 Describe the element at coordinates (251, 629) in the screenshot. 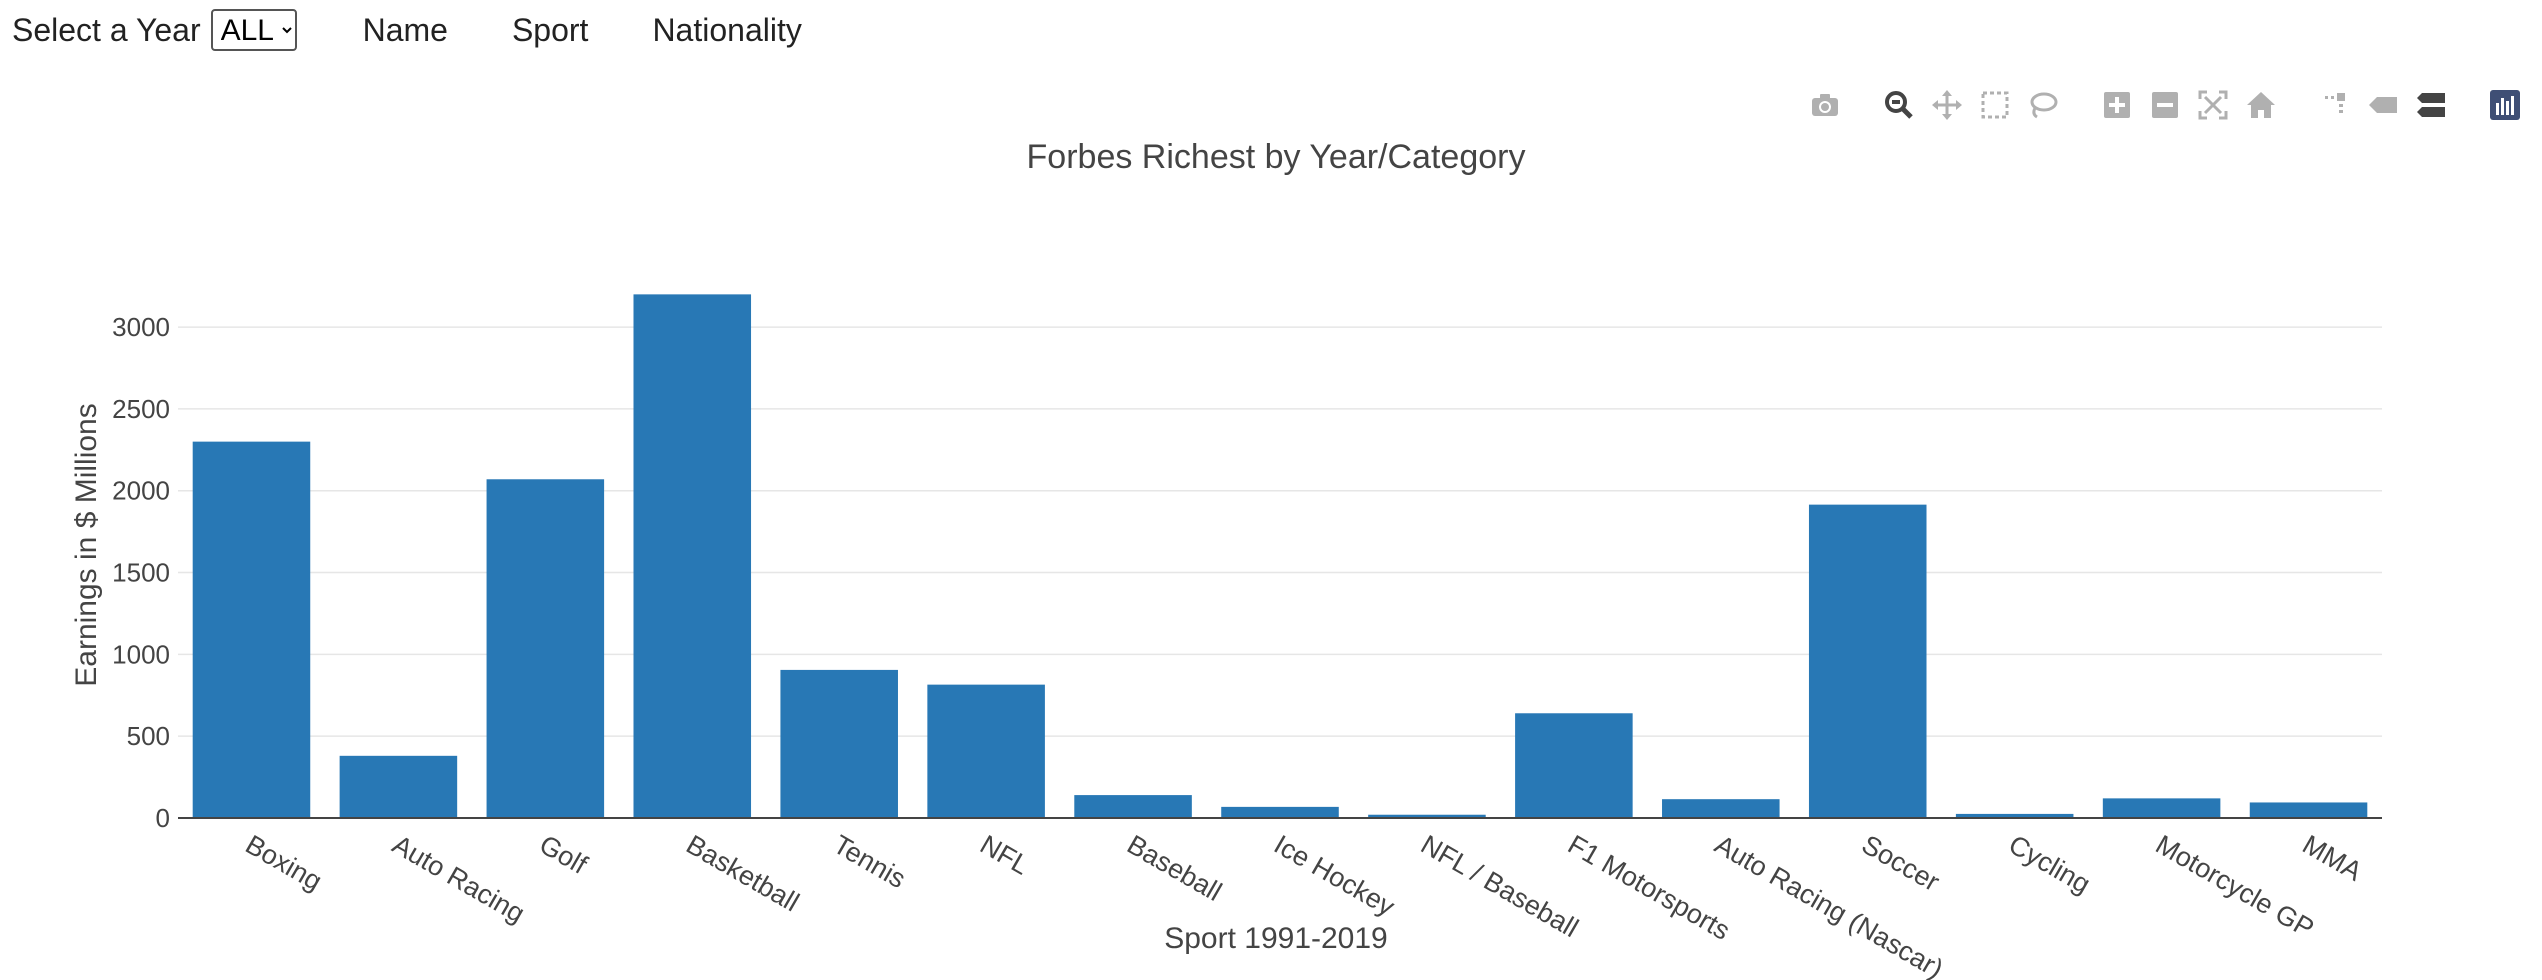

I see `bar-boxing` at that location.